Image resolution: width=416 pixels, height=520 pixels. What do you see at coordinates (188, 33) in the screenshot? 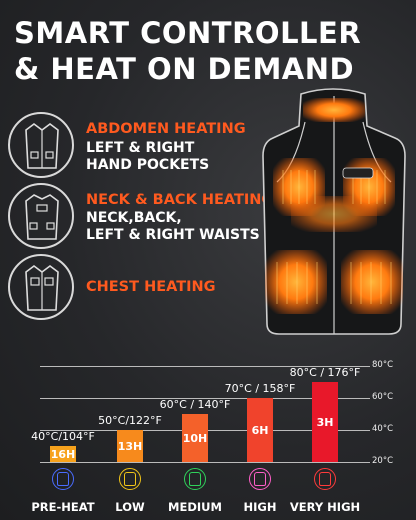
I see `title-line-1: SMART CONTROLLER` at bounding box center [188, 33].